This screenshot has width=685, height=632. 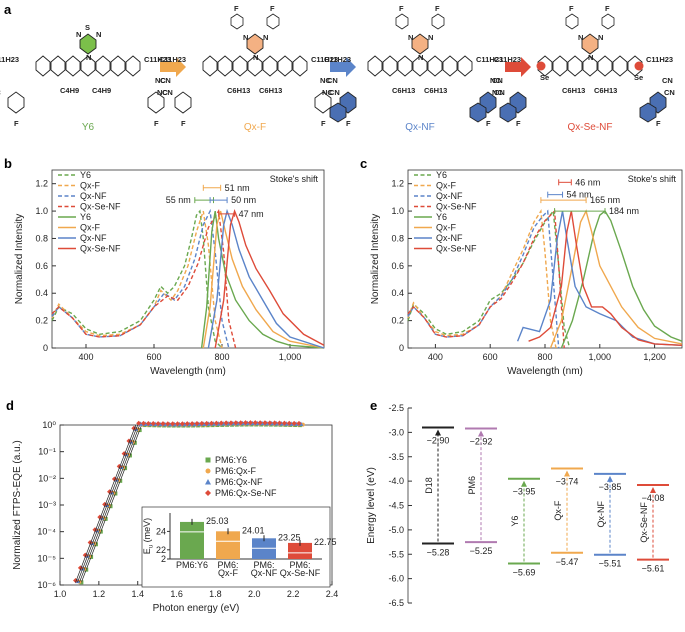 What do you see at coordinates (481, 551) in the screenshot?
I see `homo-value: −5.25` at bounding box center [481, 551].